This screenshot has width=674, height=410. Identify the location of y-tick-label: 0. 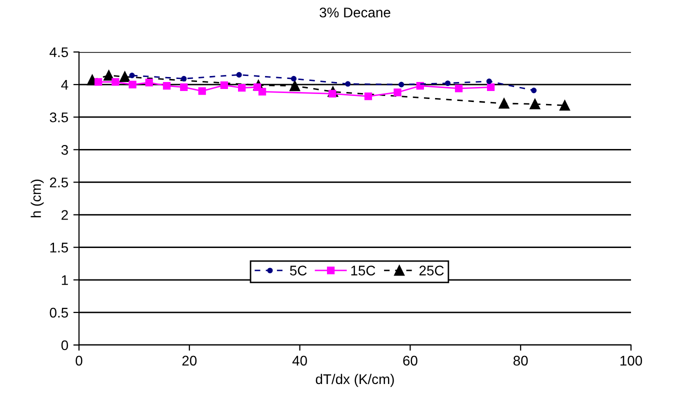
(64, 345).